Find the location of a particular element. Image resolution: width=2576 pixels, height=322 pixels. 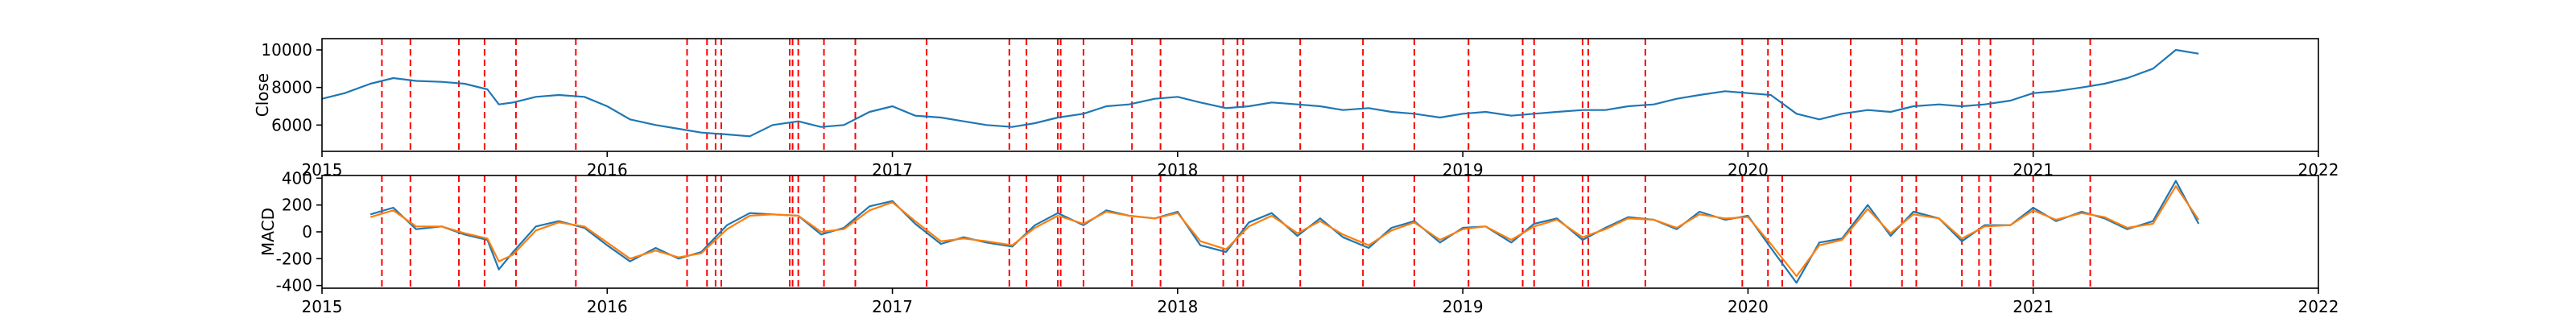

x-tick-label: 2022 is located at coordinates (2318, 306).